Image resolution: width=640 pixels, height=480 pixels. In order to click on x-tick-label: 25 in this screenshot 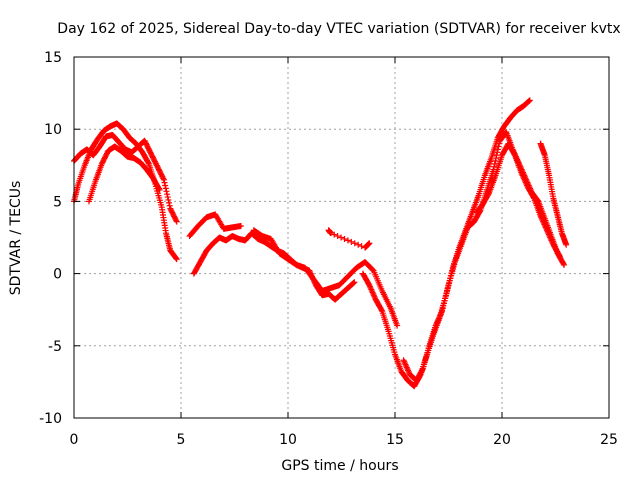, I will do `click(609, 440)`.